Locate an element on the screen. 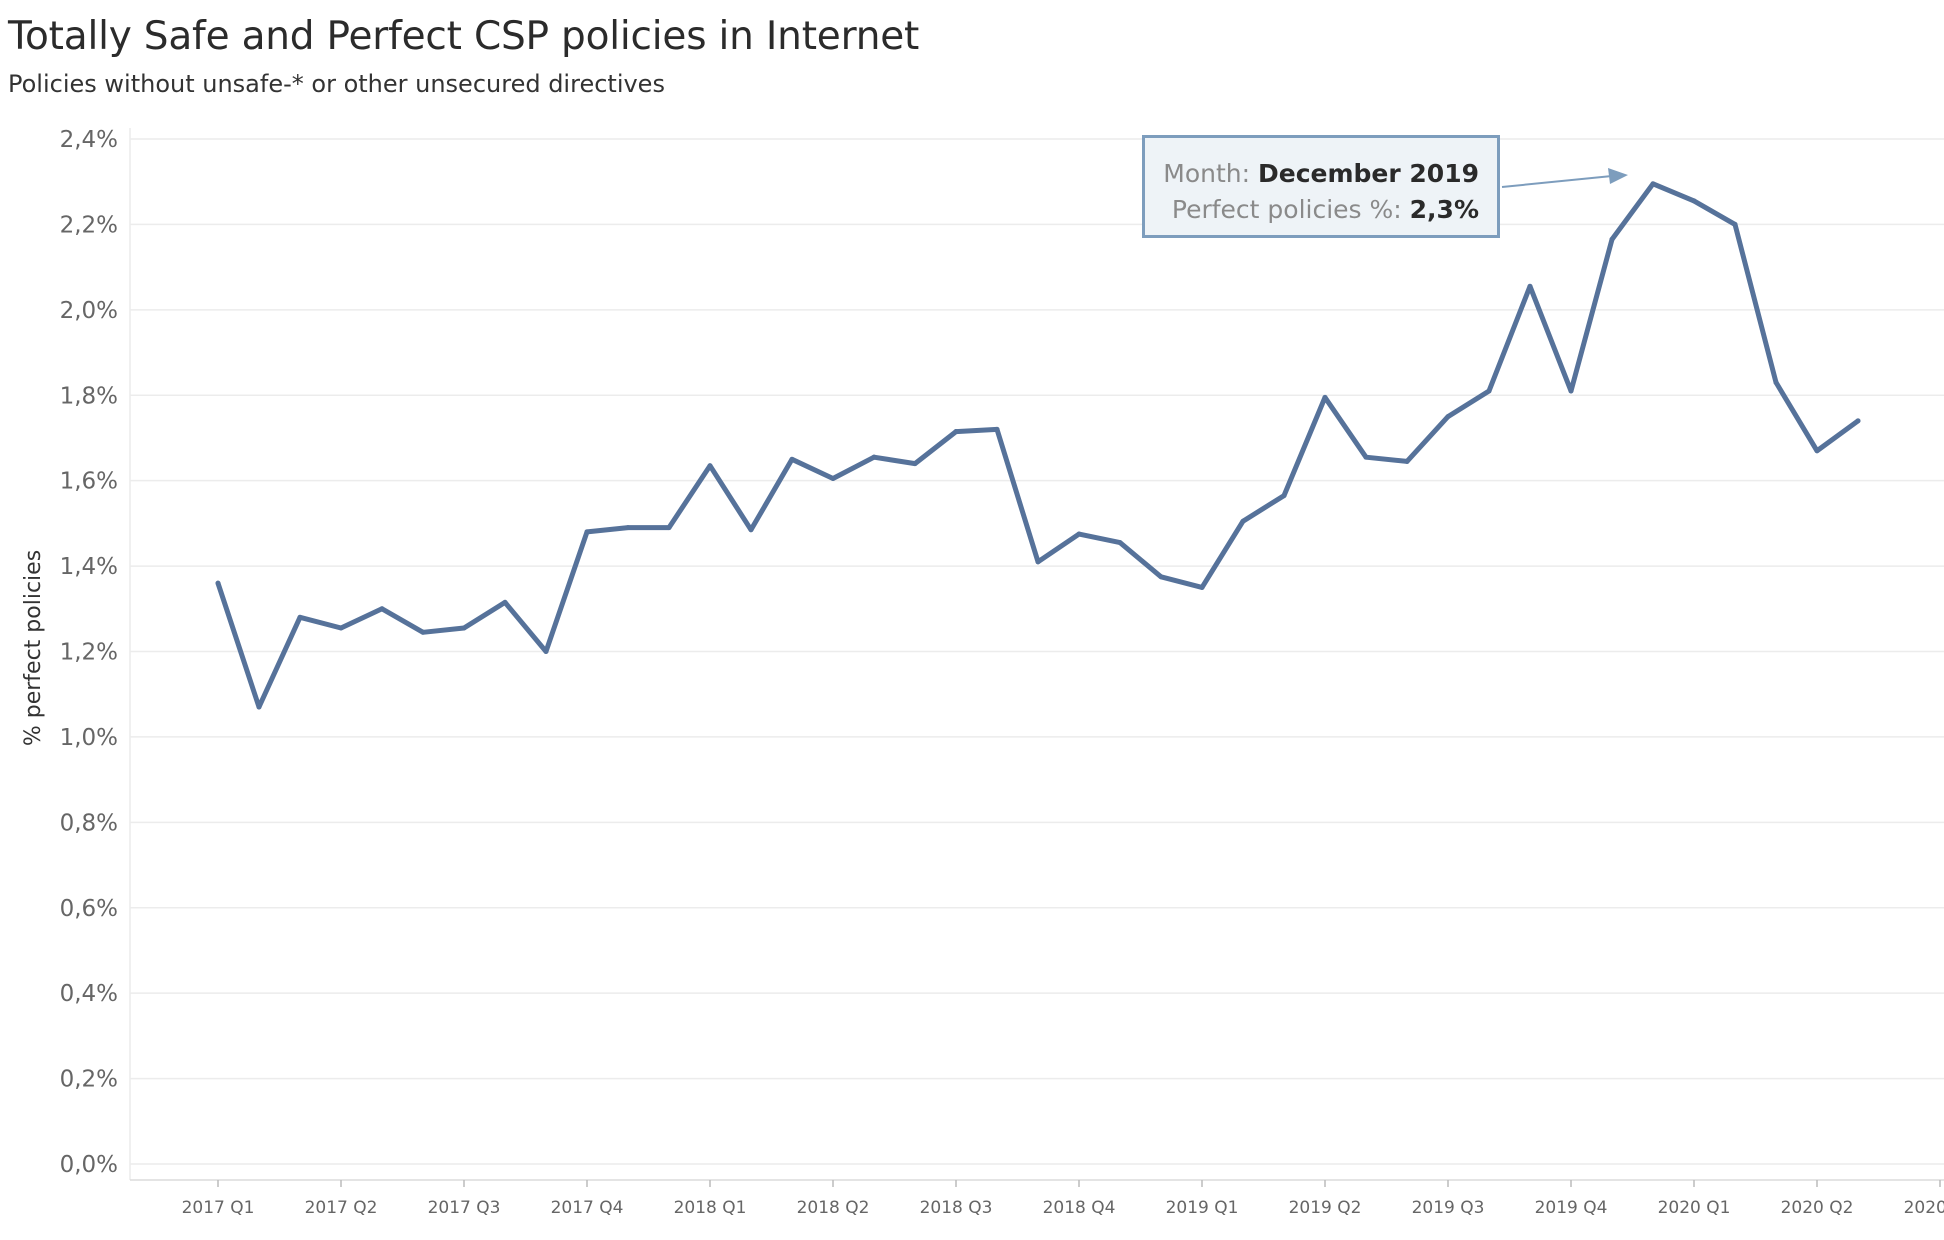  y-tick-label: 0,6% is located at coordinates (89, 909).